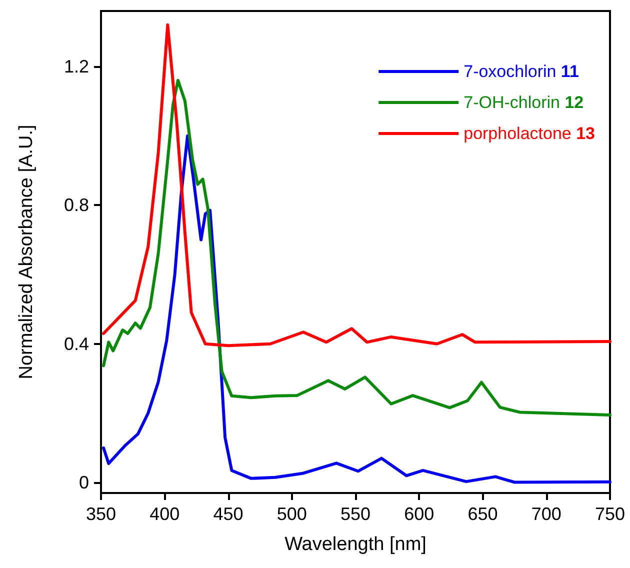 This screenshot has height=568, width=630. Describe the element at coordinates (355, 514) in the screenshot. I see `x-tick-label: 550` at that location.